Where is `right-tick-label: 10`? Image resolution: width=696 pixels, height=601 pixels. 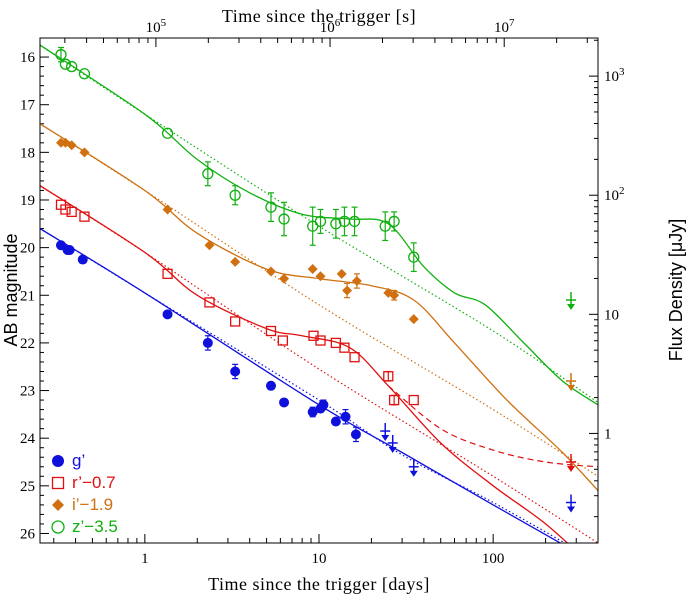 right-tick-label: 10 is located at coordinates (611, 315).